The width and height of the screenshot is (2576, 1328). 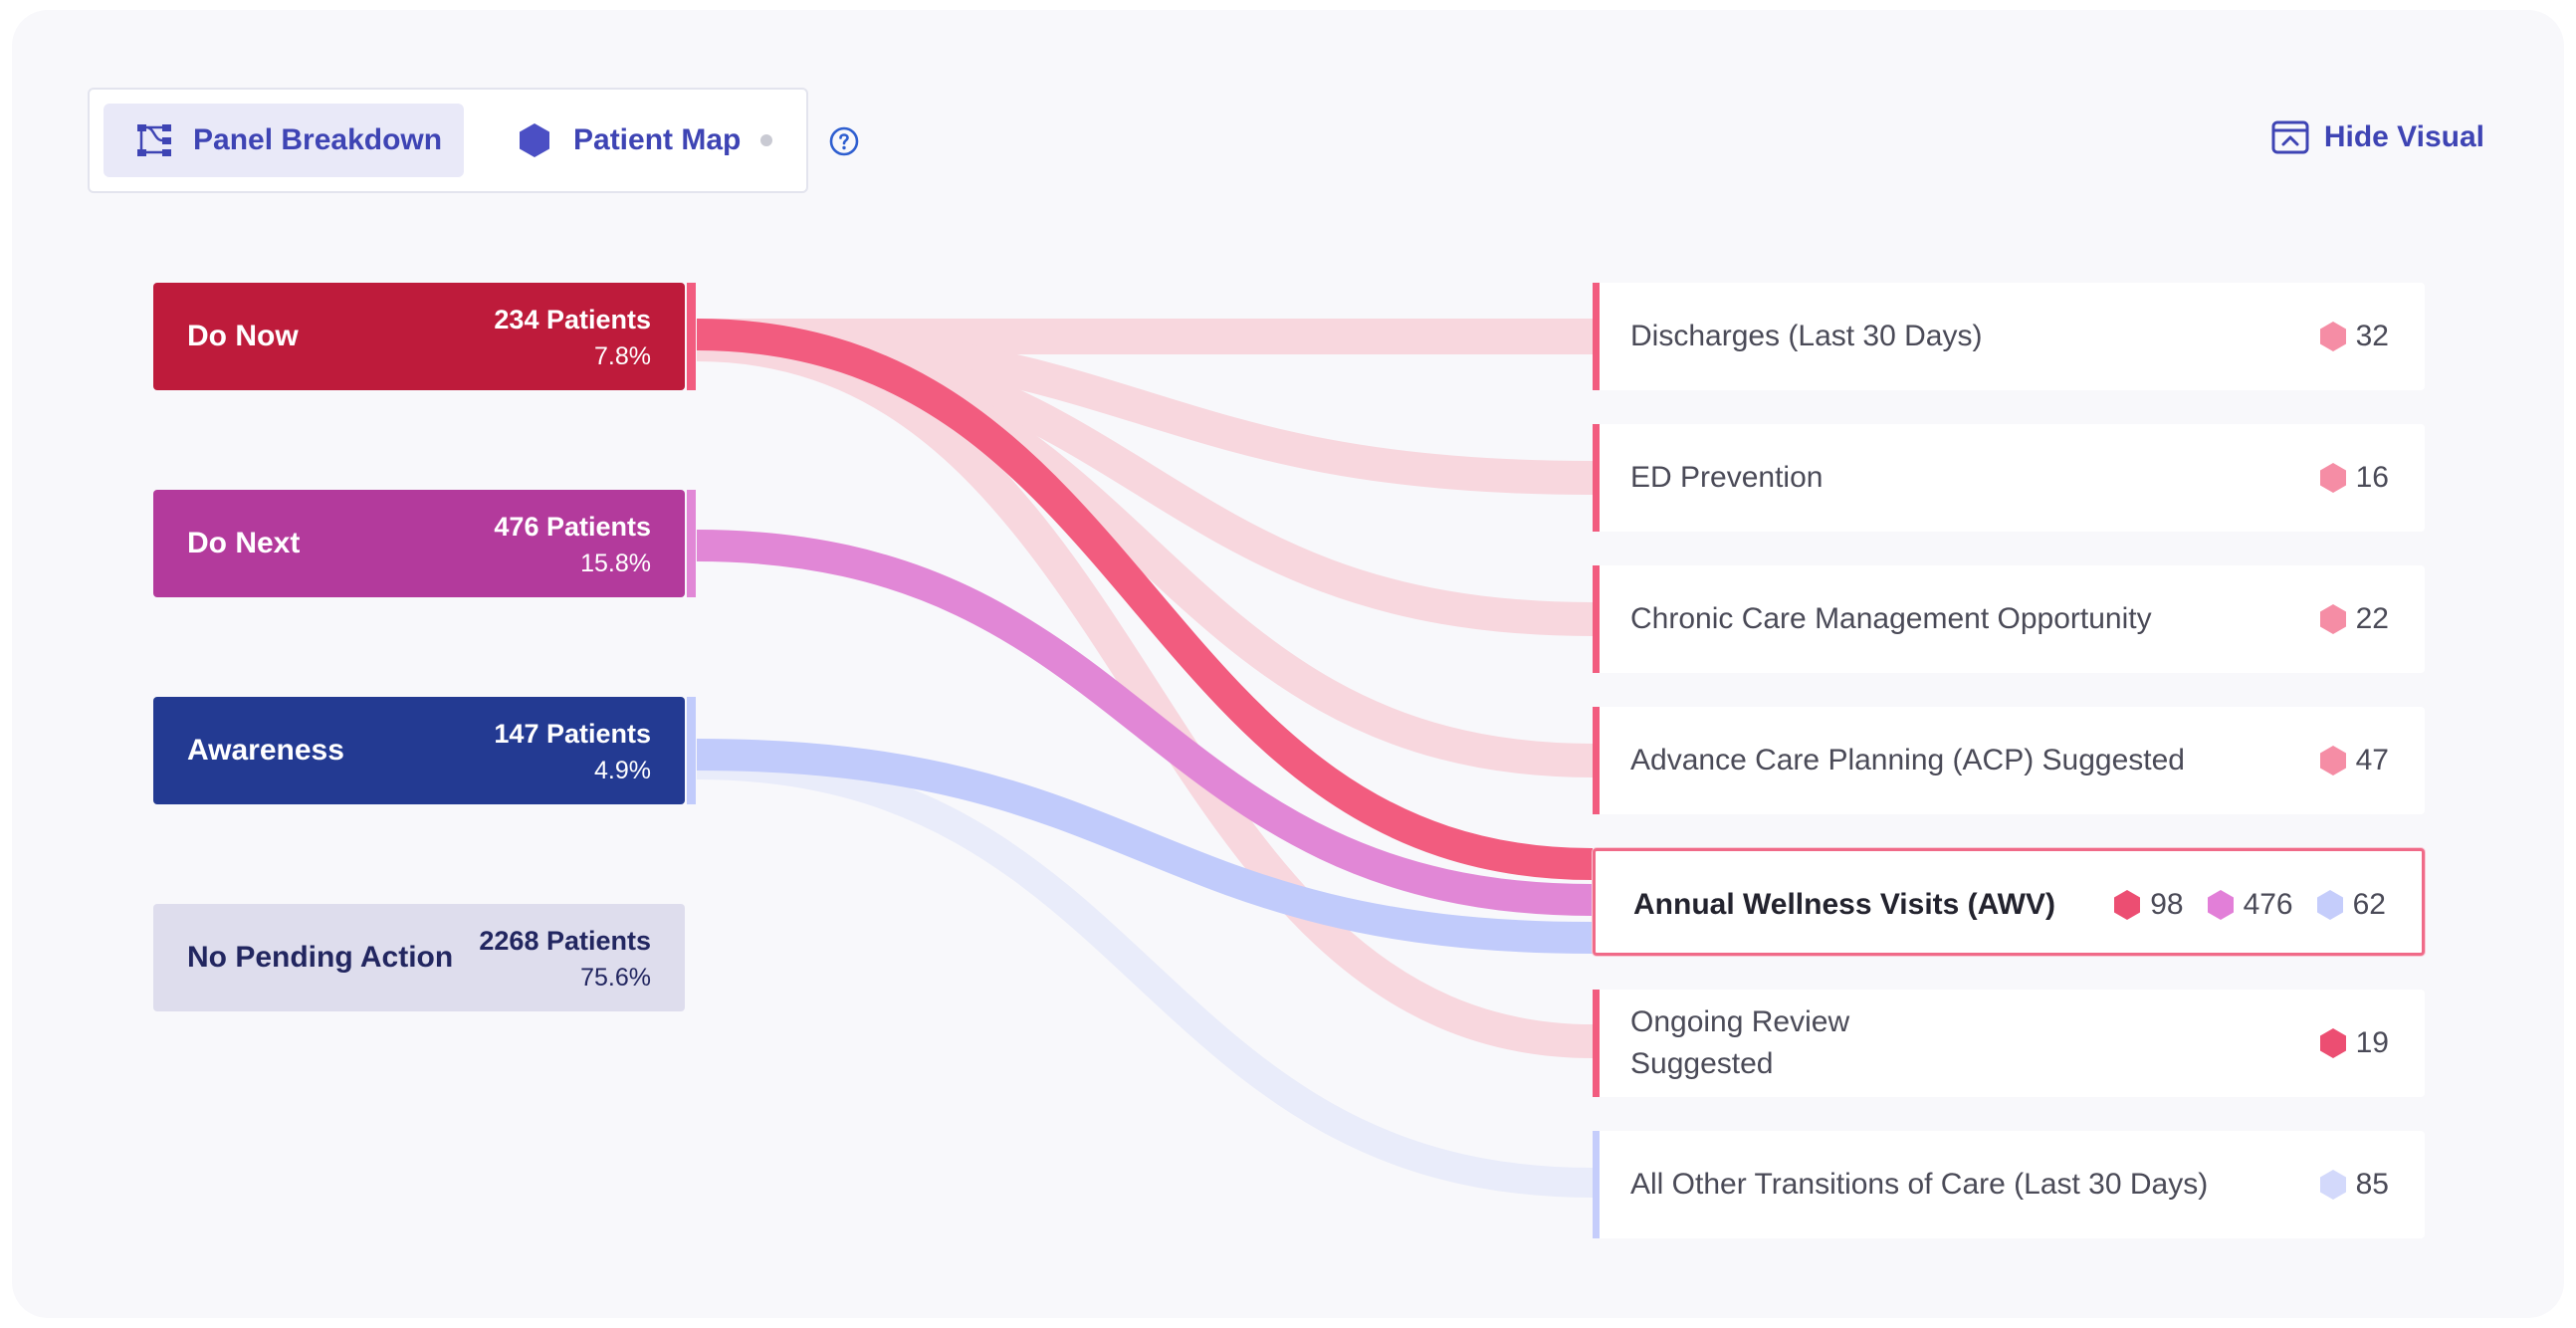 I want to click on source-do-next: Do Next 476 Patients 15.8%, so click(x=419, y=543).